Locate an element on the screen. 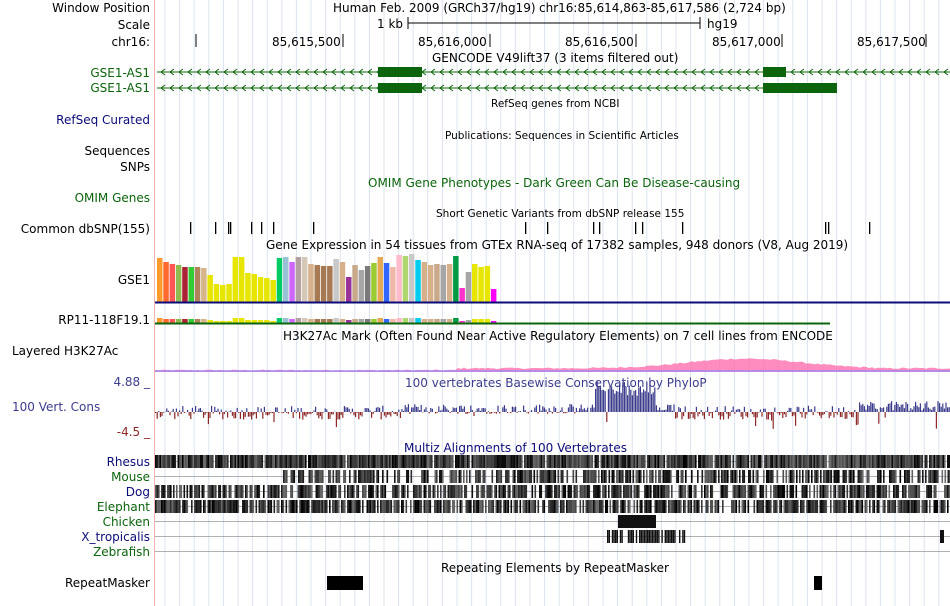 The image size is (950, 606). h3k27ac-label: Layered H3K27Ac is located at coordinates (65, 351).